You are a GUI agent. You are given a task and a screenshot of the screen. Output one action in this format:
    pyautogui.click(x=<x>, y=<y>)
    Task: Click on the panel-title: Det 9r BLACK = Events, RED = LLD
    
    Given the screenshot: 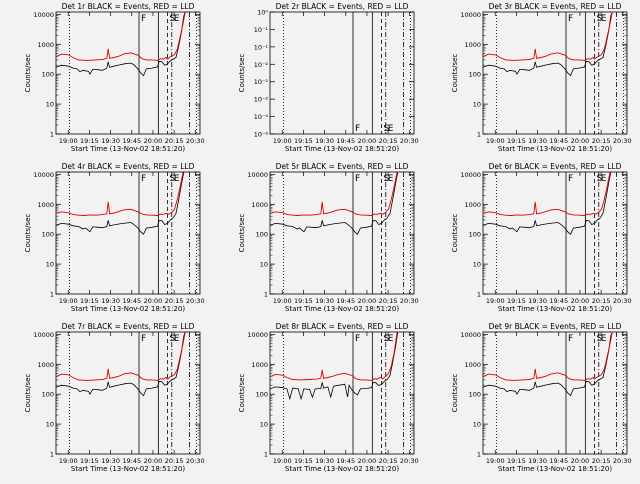 What is the action you would take?
    pyautogui.click(x=555, y=326)
    